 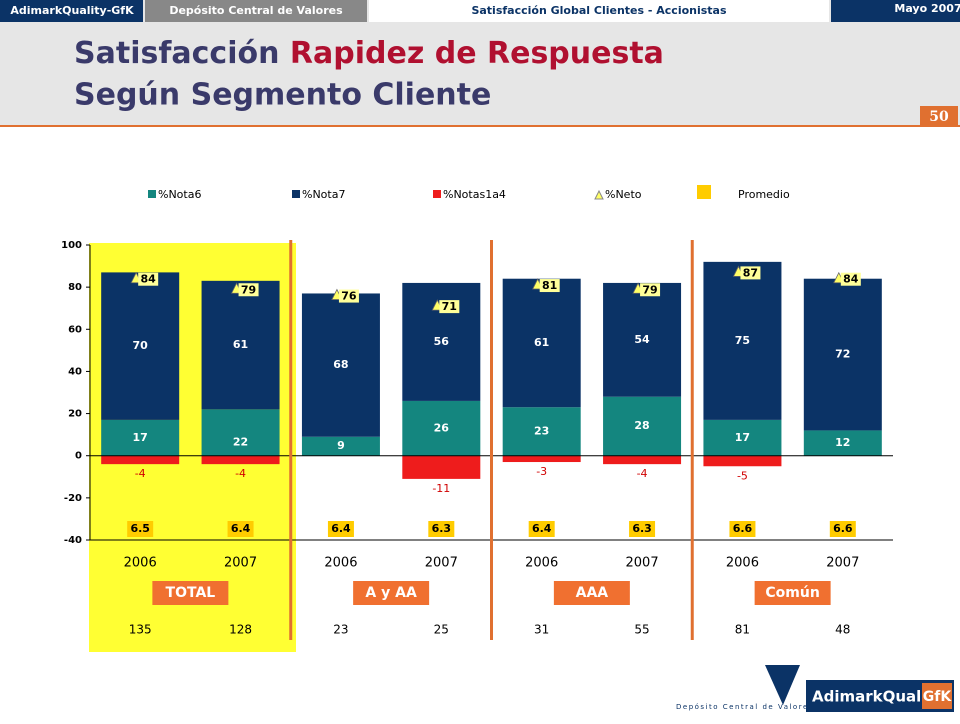 What do you see at coordinates (75, 287) in the screenshot?
I see `y-tick-label: 80` at bounding box center [75, 287].